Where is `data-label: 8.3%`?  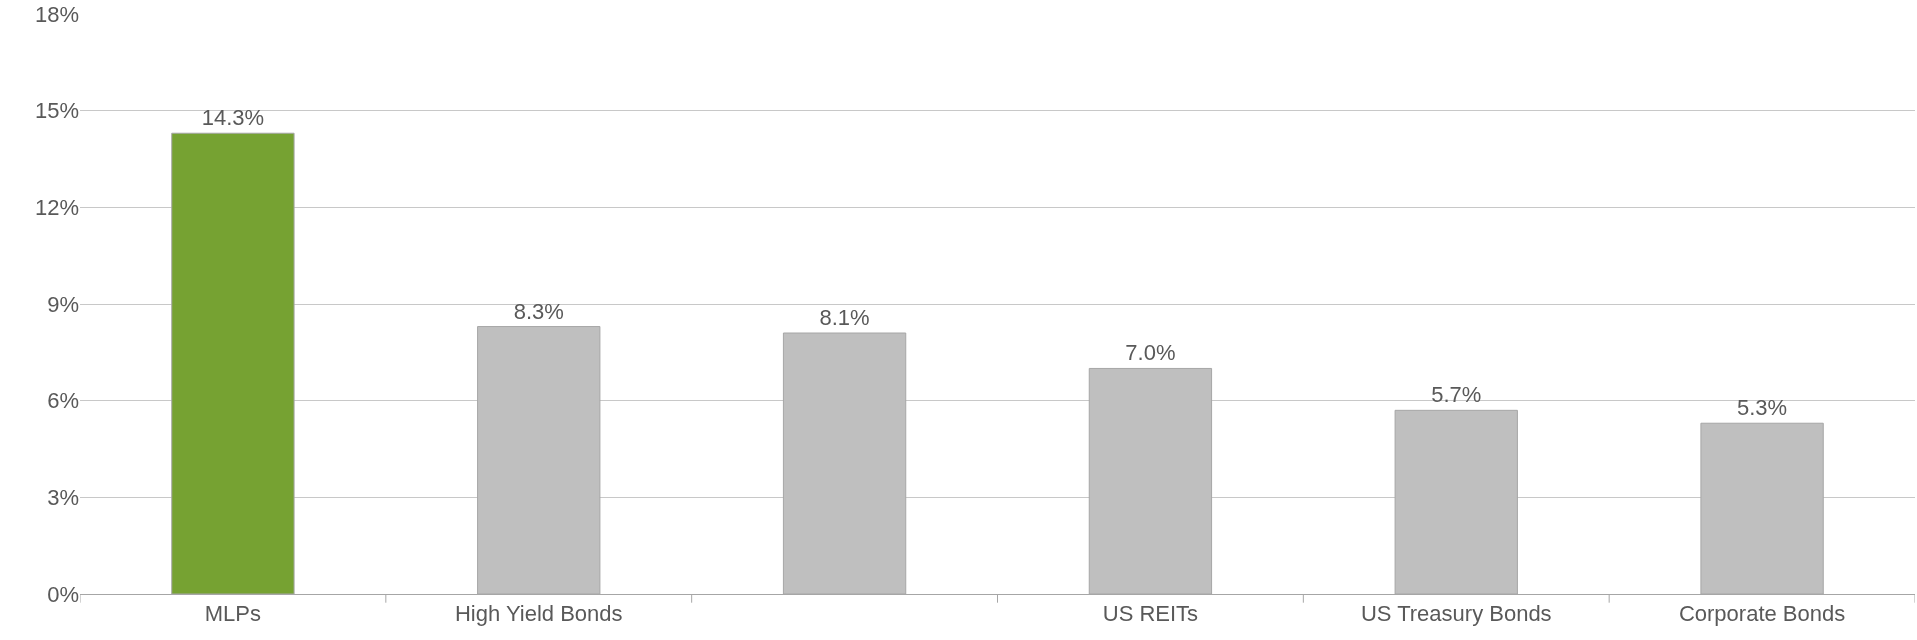 data-label: 8.3% is located at coordinates (538, 311).